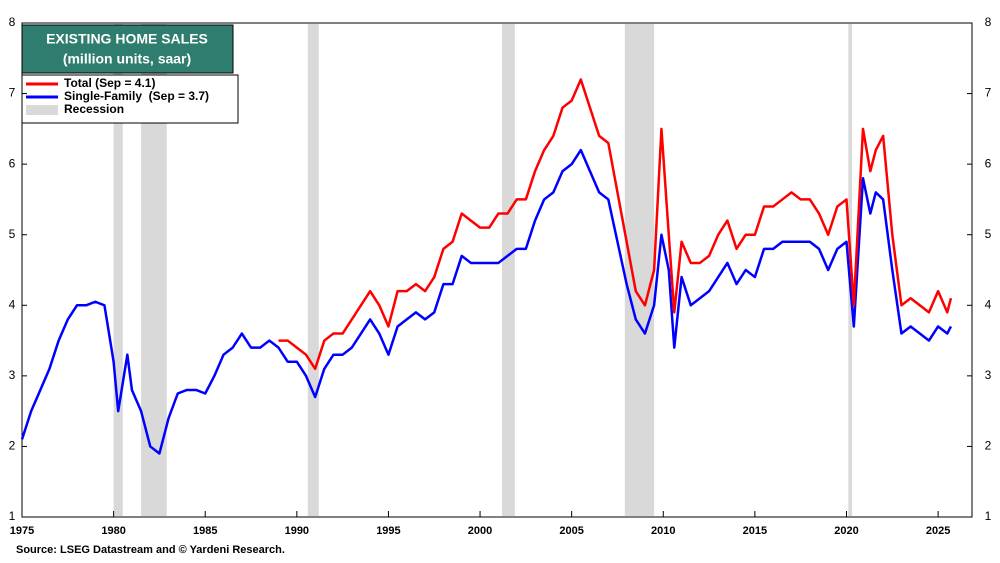 This screenshot has height=563, width=1000. I want to click on legend-swatch, so click(42, 110).